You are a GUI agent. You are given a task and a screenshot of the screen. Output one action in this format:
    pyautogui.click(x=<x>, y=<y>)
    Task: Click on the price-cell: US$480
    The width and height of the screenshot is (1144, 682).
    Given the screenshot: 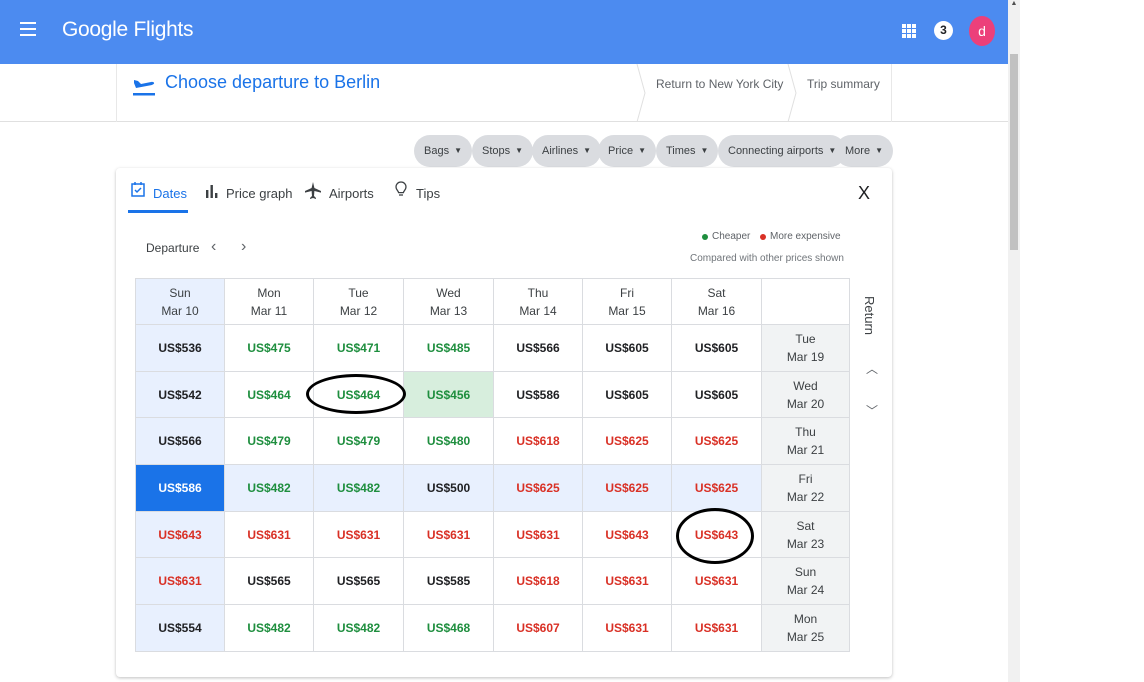 What is the action you would take?
    pyautogui.click(x=448, y=441)
    